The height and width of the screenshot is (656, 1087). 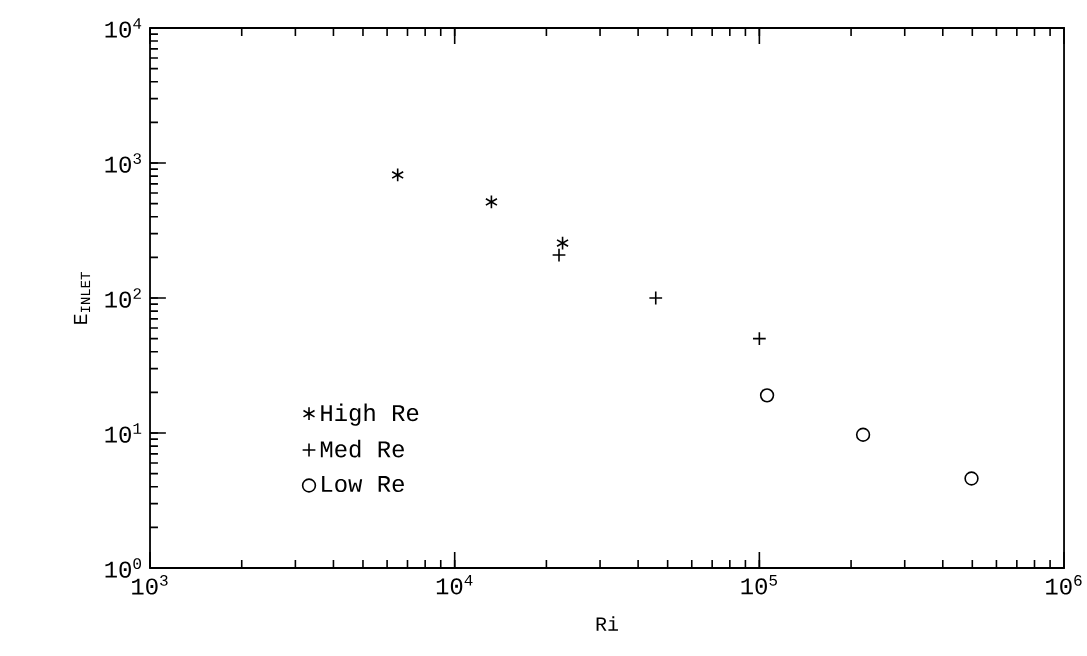 I want to click on legend-label: Med Re, so click(x=362, y=448).